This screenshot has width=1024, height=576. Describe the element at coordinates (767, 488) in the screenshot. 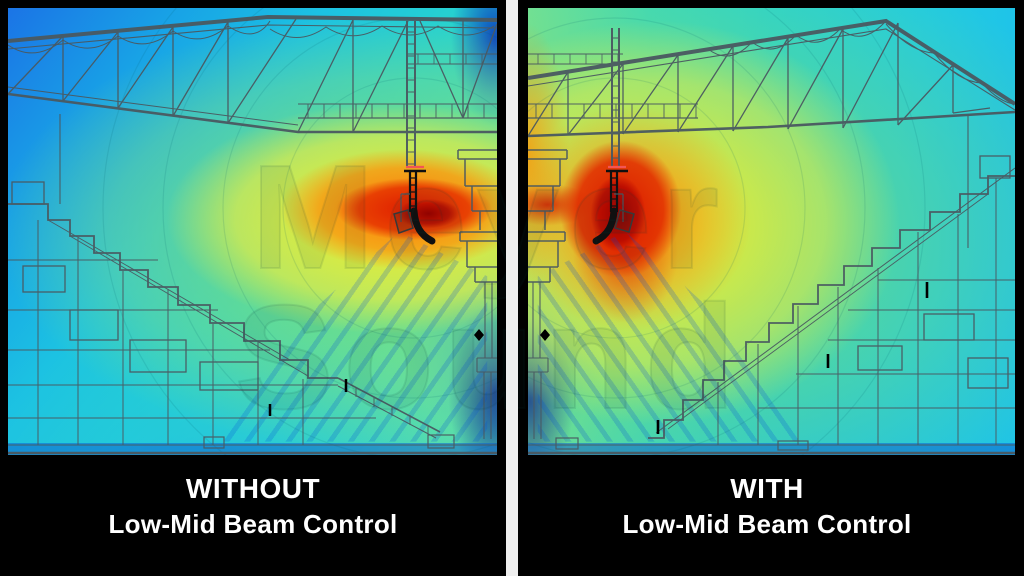

I see `caption-with-line1: WITH` at that location.